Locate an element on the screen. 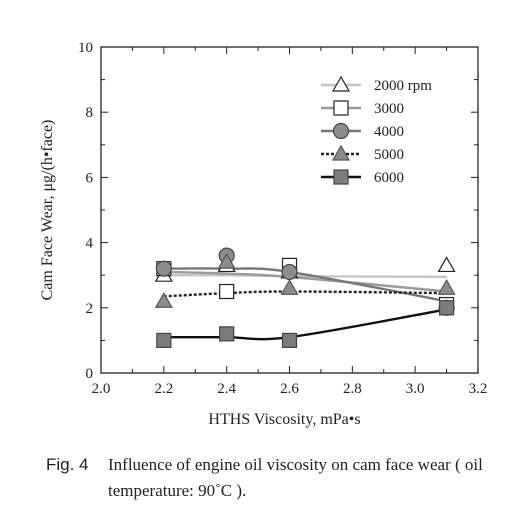  x-tick-label: 2.4 is located at coordinates (226, 389).